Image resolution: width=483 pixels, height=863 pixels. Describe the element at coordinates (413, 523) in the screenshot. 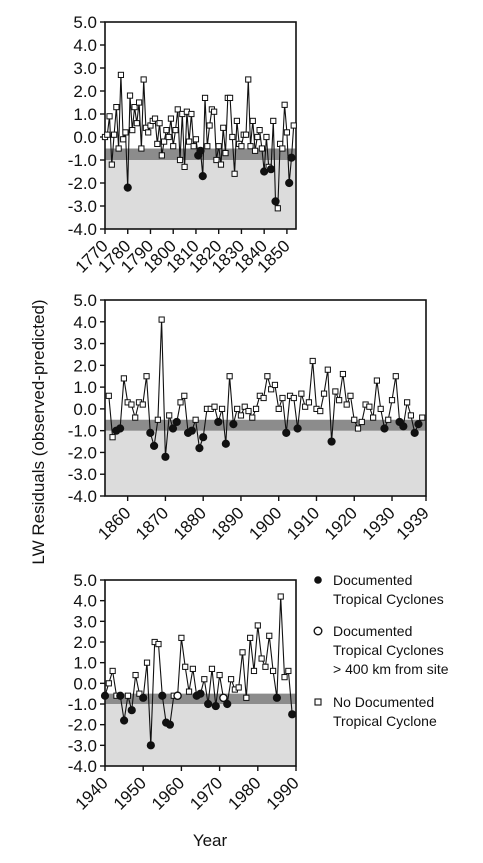

I see `x-tick-label: 1939` at that location.